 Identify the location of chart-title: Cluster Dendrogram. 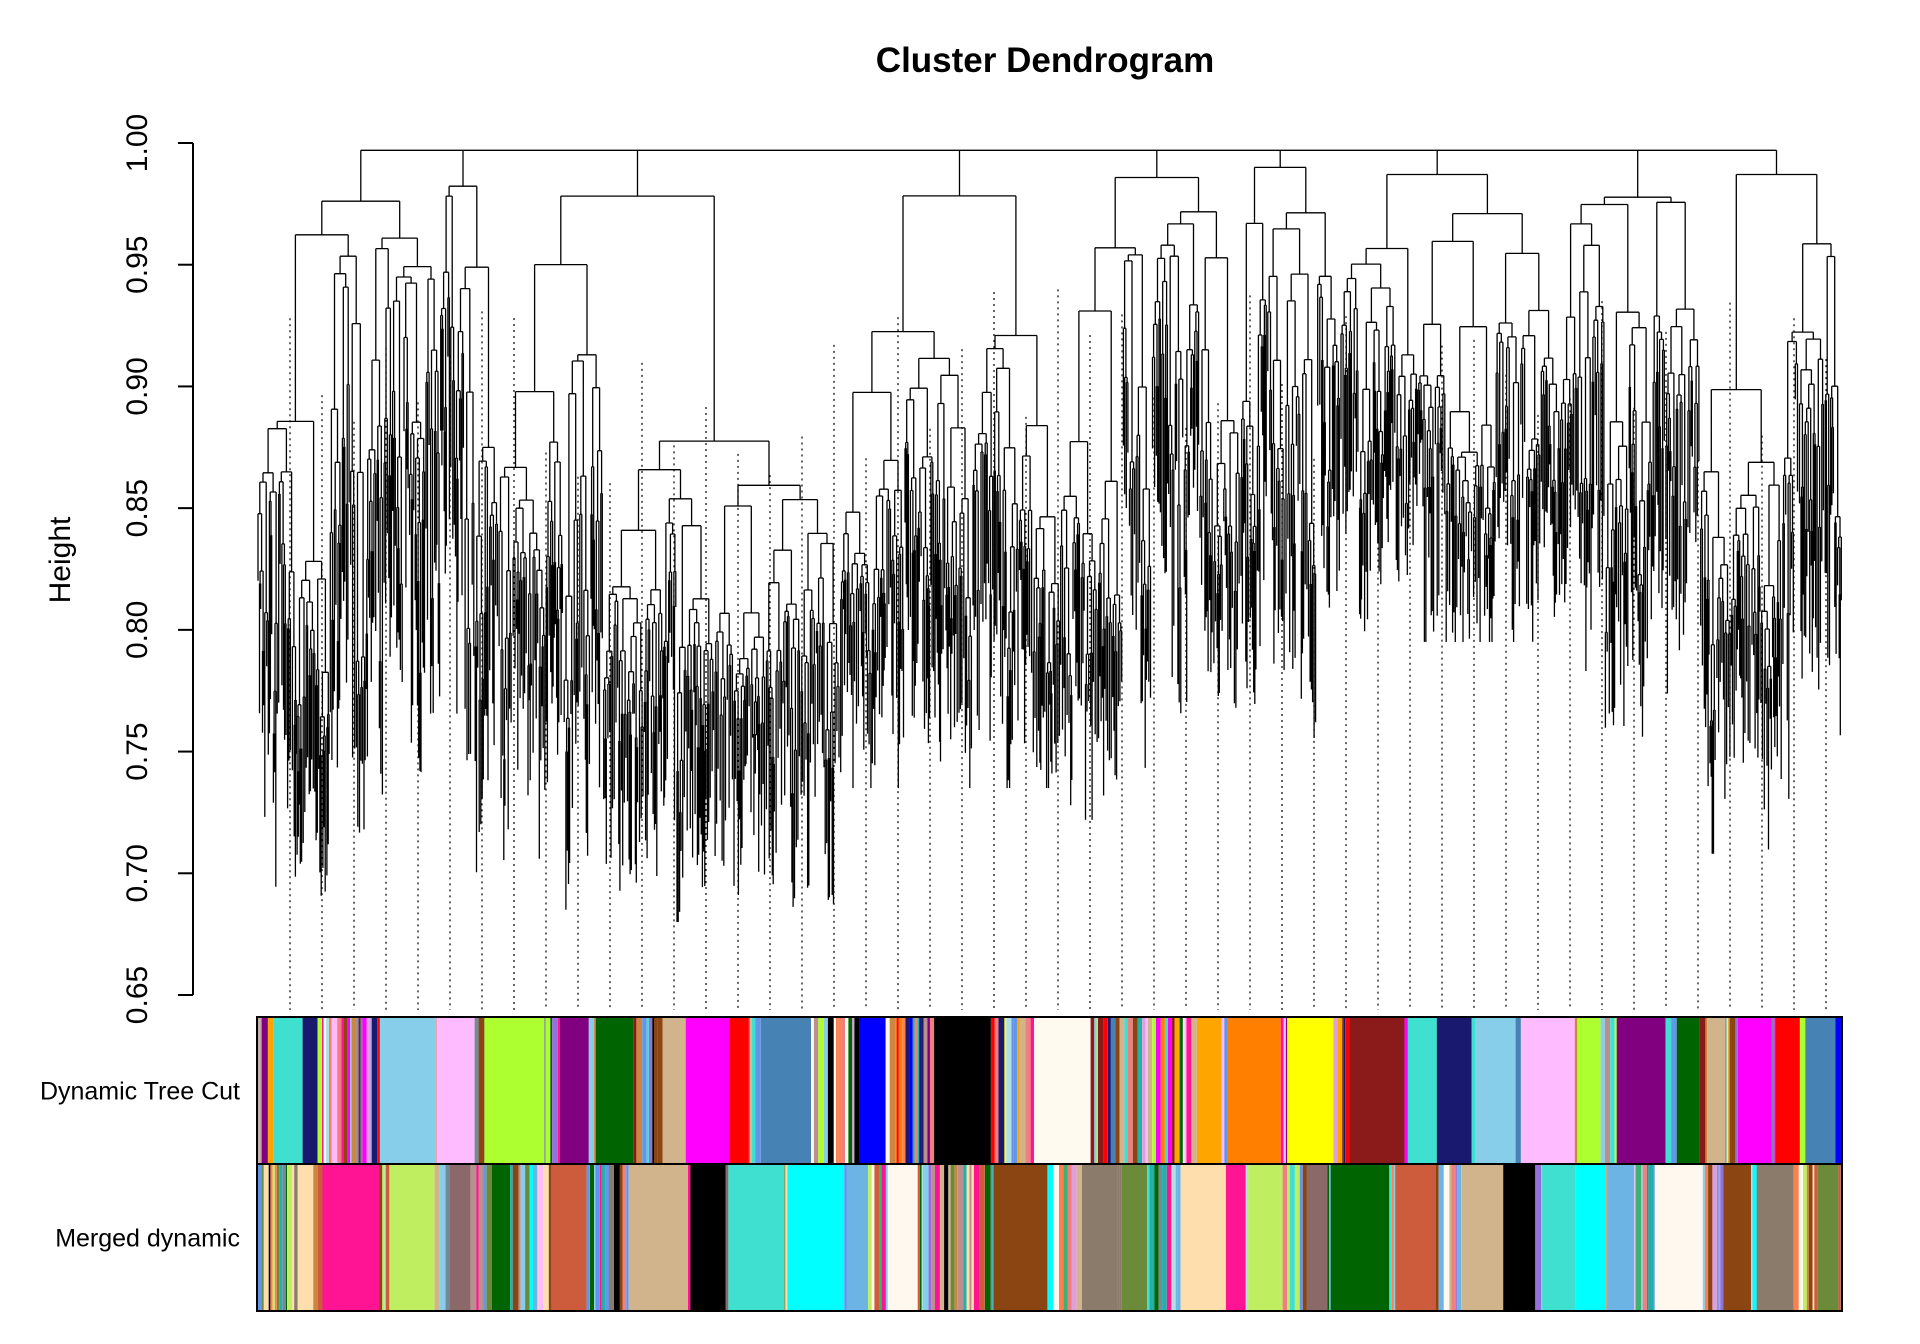
(1045, 60).